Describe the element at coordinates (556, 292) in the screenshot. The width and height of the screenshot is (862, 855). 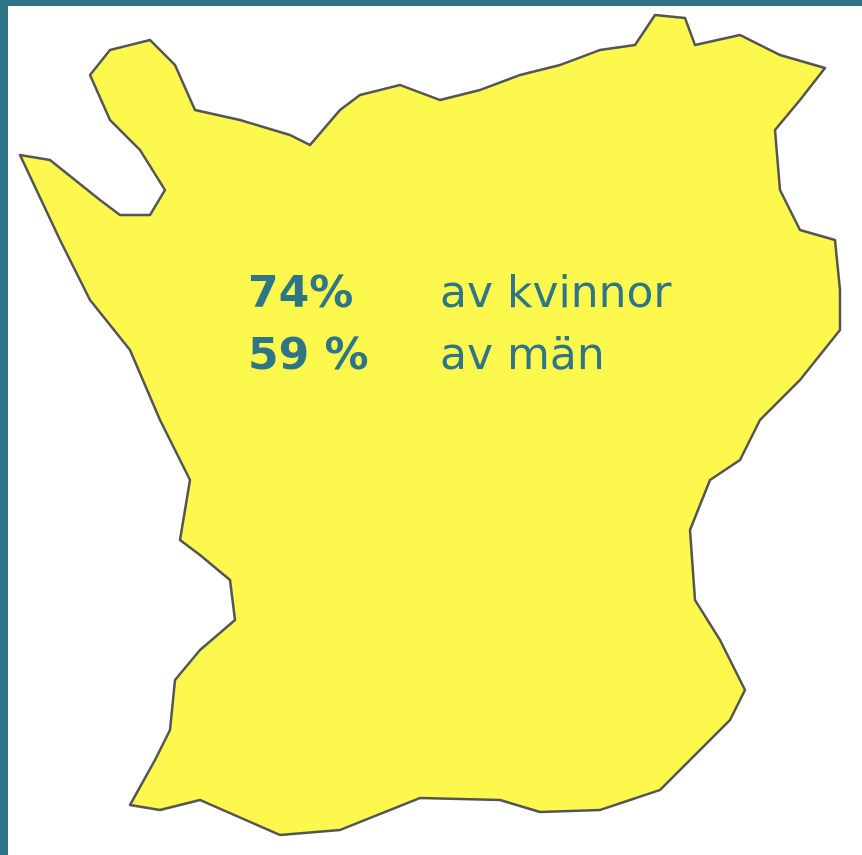
I see `stat-label: av kvinnor` at that location.